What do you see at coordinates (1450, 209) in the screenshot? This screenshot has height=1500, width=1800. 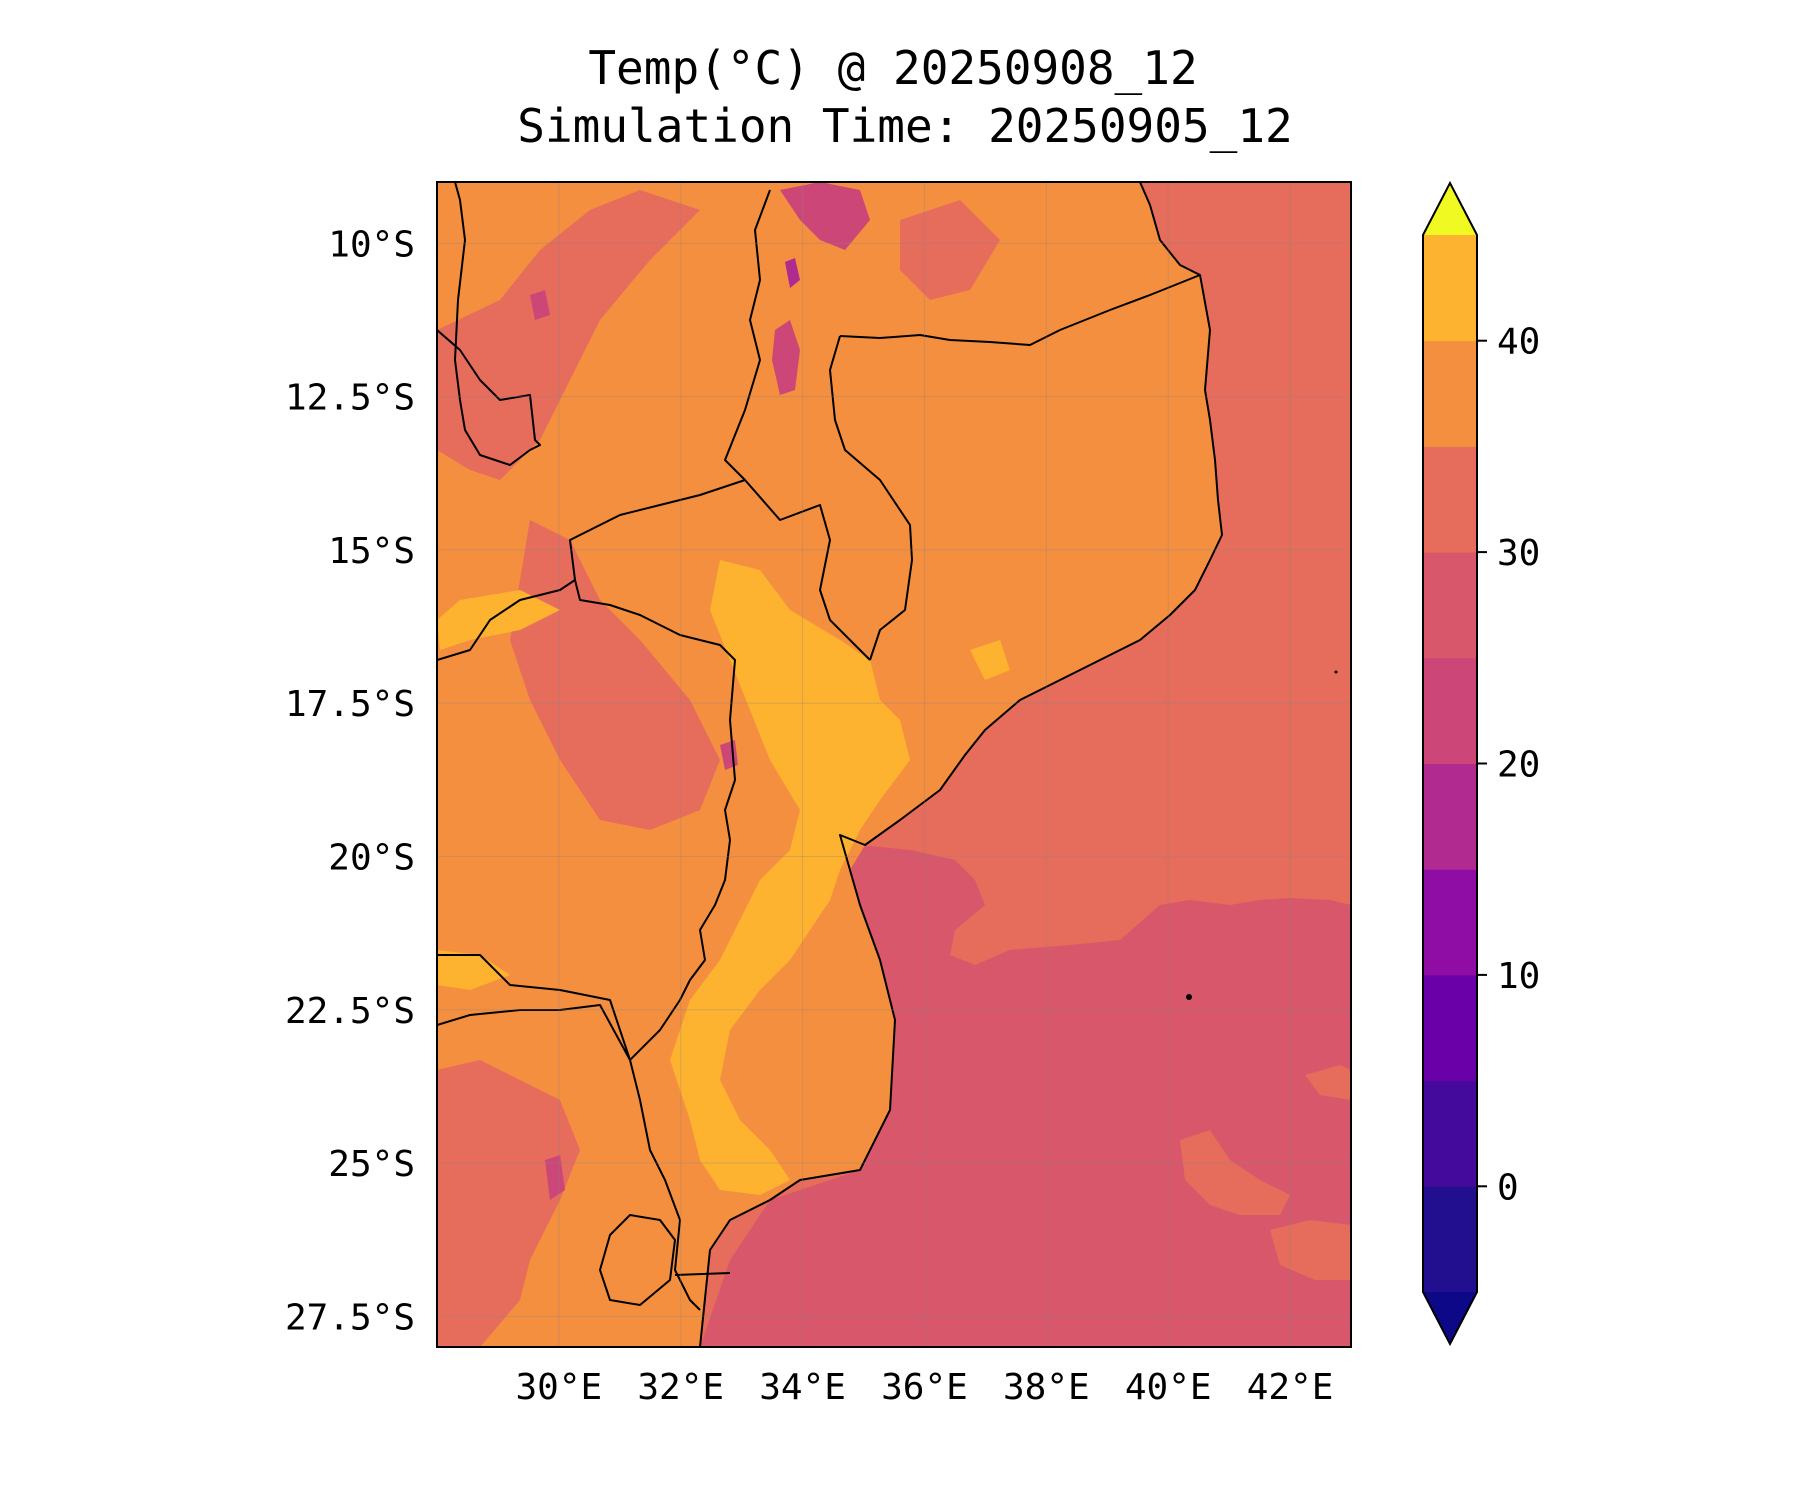 I see `colorbar-extend-max` at bounding box center [1450, 209].